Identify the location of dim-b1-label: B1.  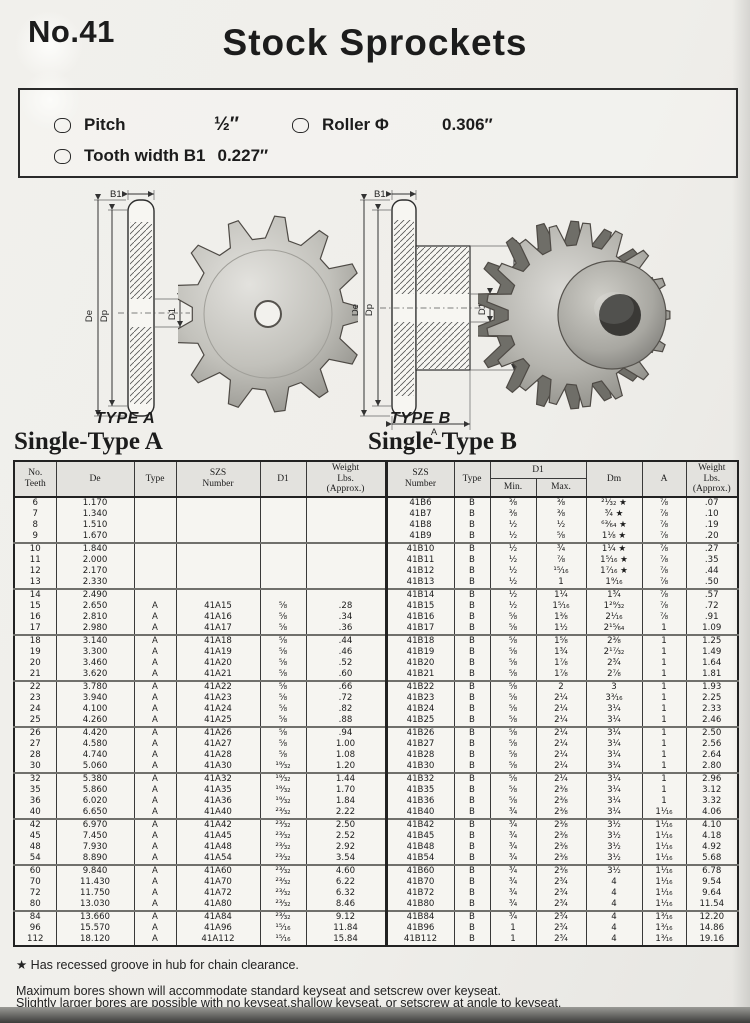
(116, 194).